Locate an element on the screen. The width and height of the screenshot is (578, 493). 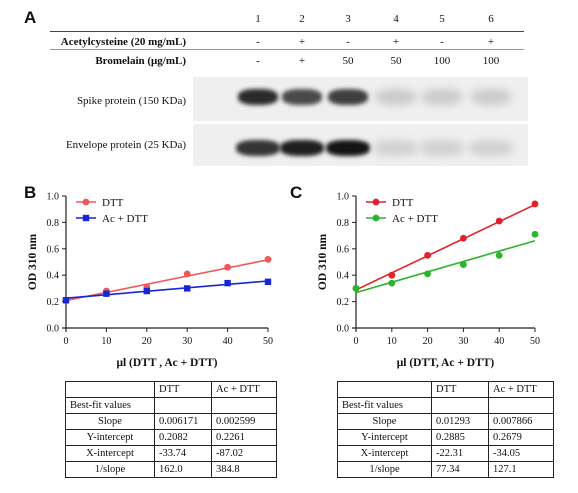
table-cell: 0.2261 is located at coordinates (244, 437).